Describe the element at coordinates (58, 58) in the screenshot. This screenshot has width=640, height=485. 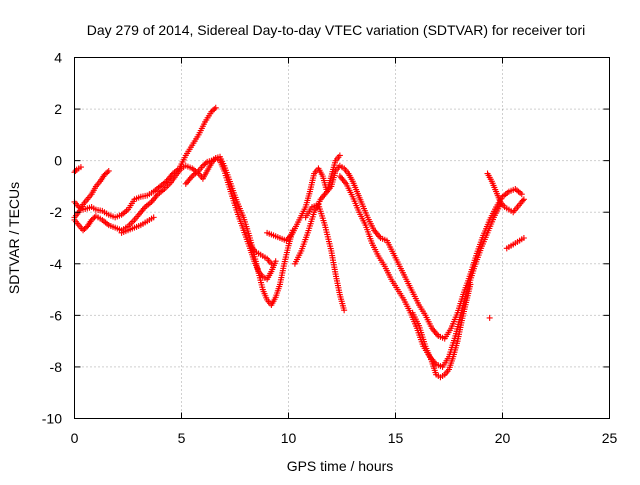
I see `y-tick-label: 4` at that location.